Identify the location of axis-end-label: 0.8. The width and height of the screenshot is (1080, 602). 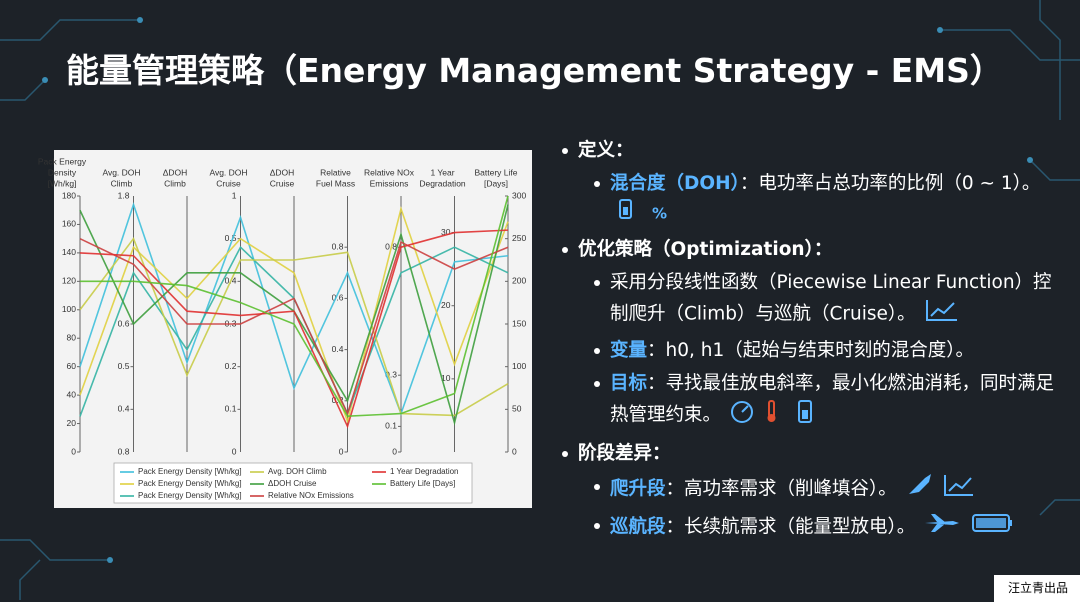
(124, 451).